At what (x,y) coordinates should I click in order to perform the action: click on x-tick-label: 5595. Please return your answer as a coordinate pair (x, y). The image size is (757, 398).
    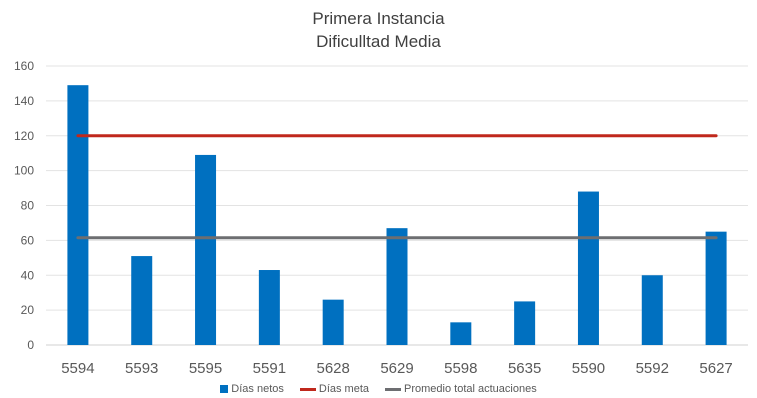
    Looking at the image, I should click on (205, 368).